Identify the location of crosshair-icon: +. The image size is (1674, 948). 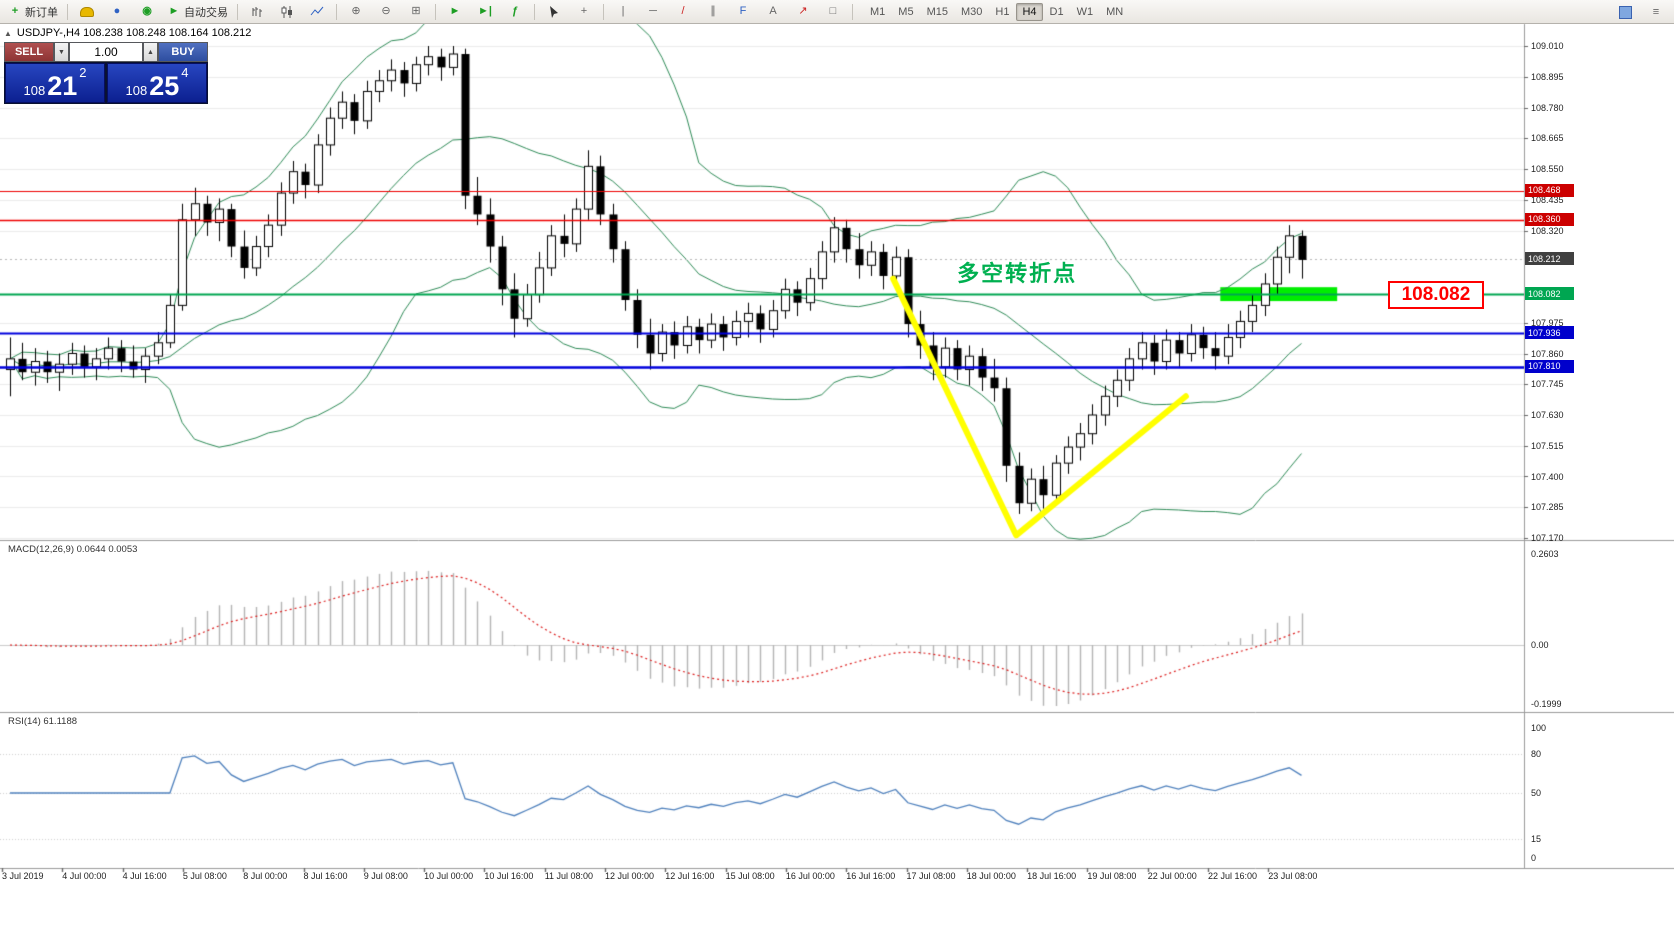
(584, 11).